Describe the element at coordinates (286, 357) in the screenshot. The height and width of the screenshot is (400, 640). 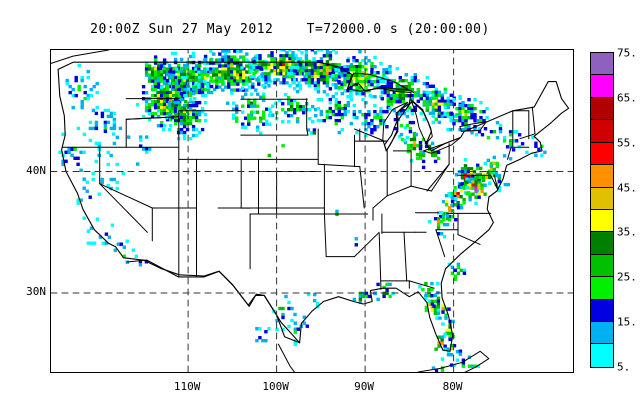
I see `mexico-coast` at that location.